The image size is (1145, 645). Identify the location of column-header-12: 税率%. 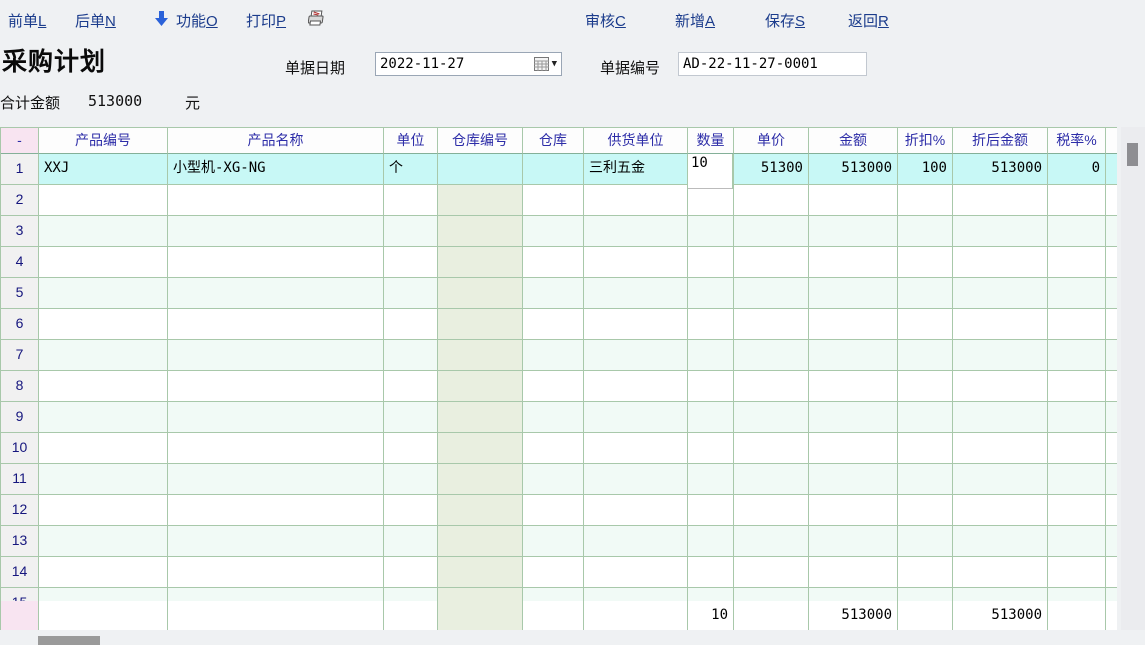
(1077, 141).